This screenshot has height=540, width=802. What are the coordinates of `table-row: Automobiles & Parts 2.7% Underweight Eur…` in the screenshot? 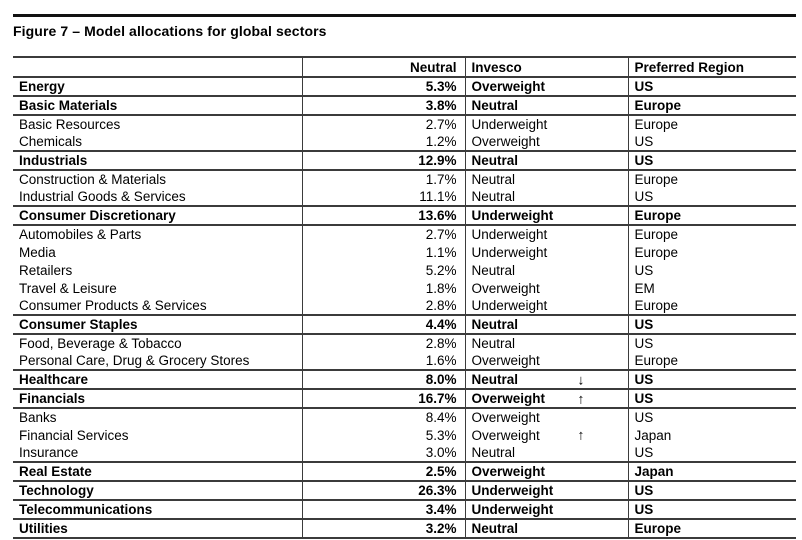 It's located at (404, 234).